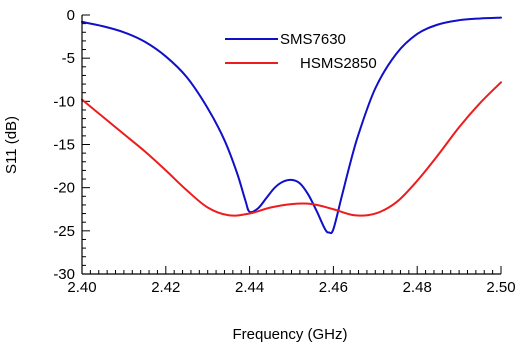 Image resolution: width=528 pixels, height=345 pixels. I want to click on x-tick-label: 2.48, so click(417, 287).